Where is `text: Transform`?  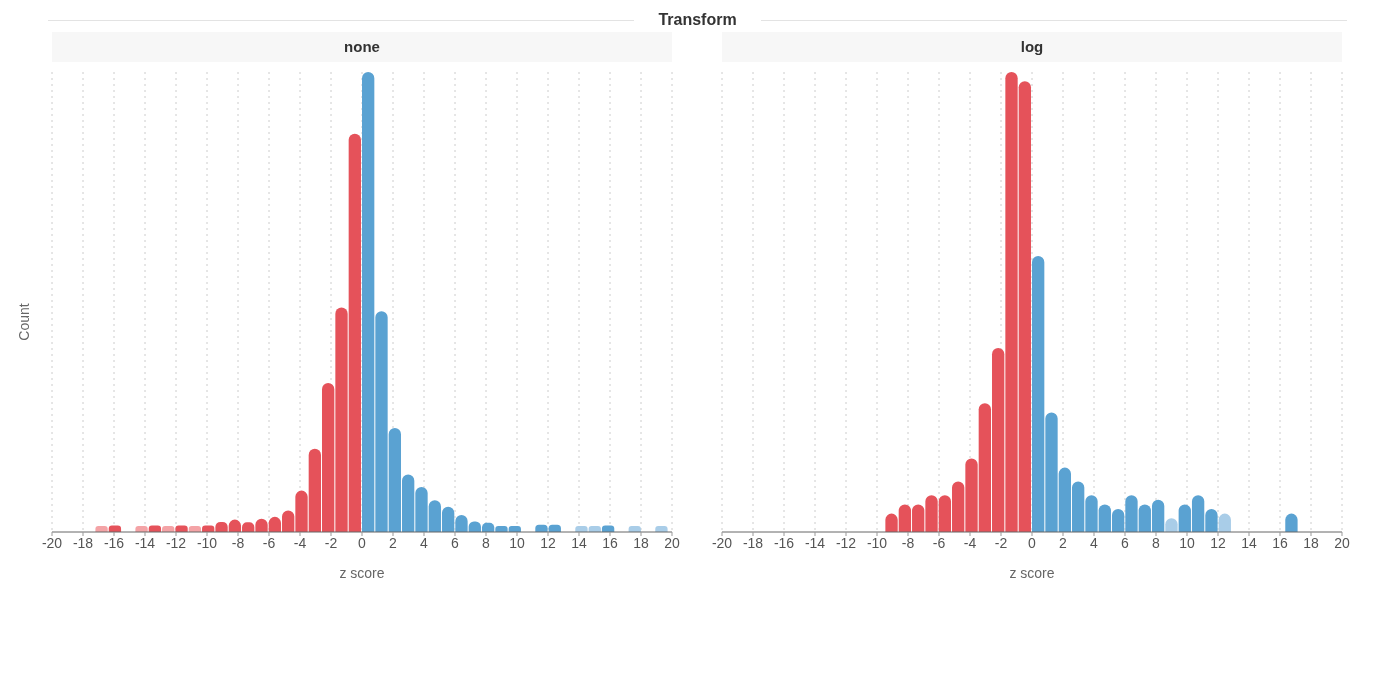 text: Transform is located at coordinates (697, 20).